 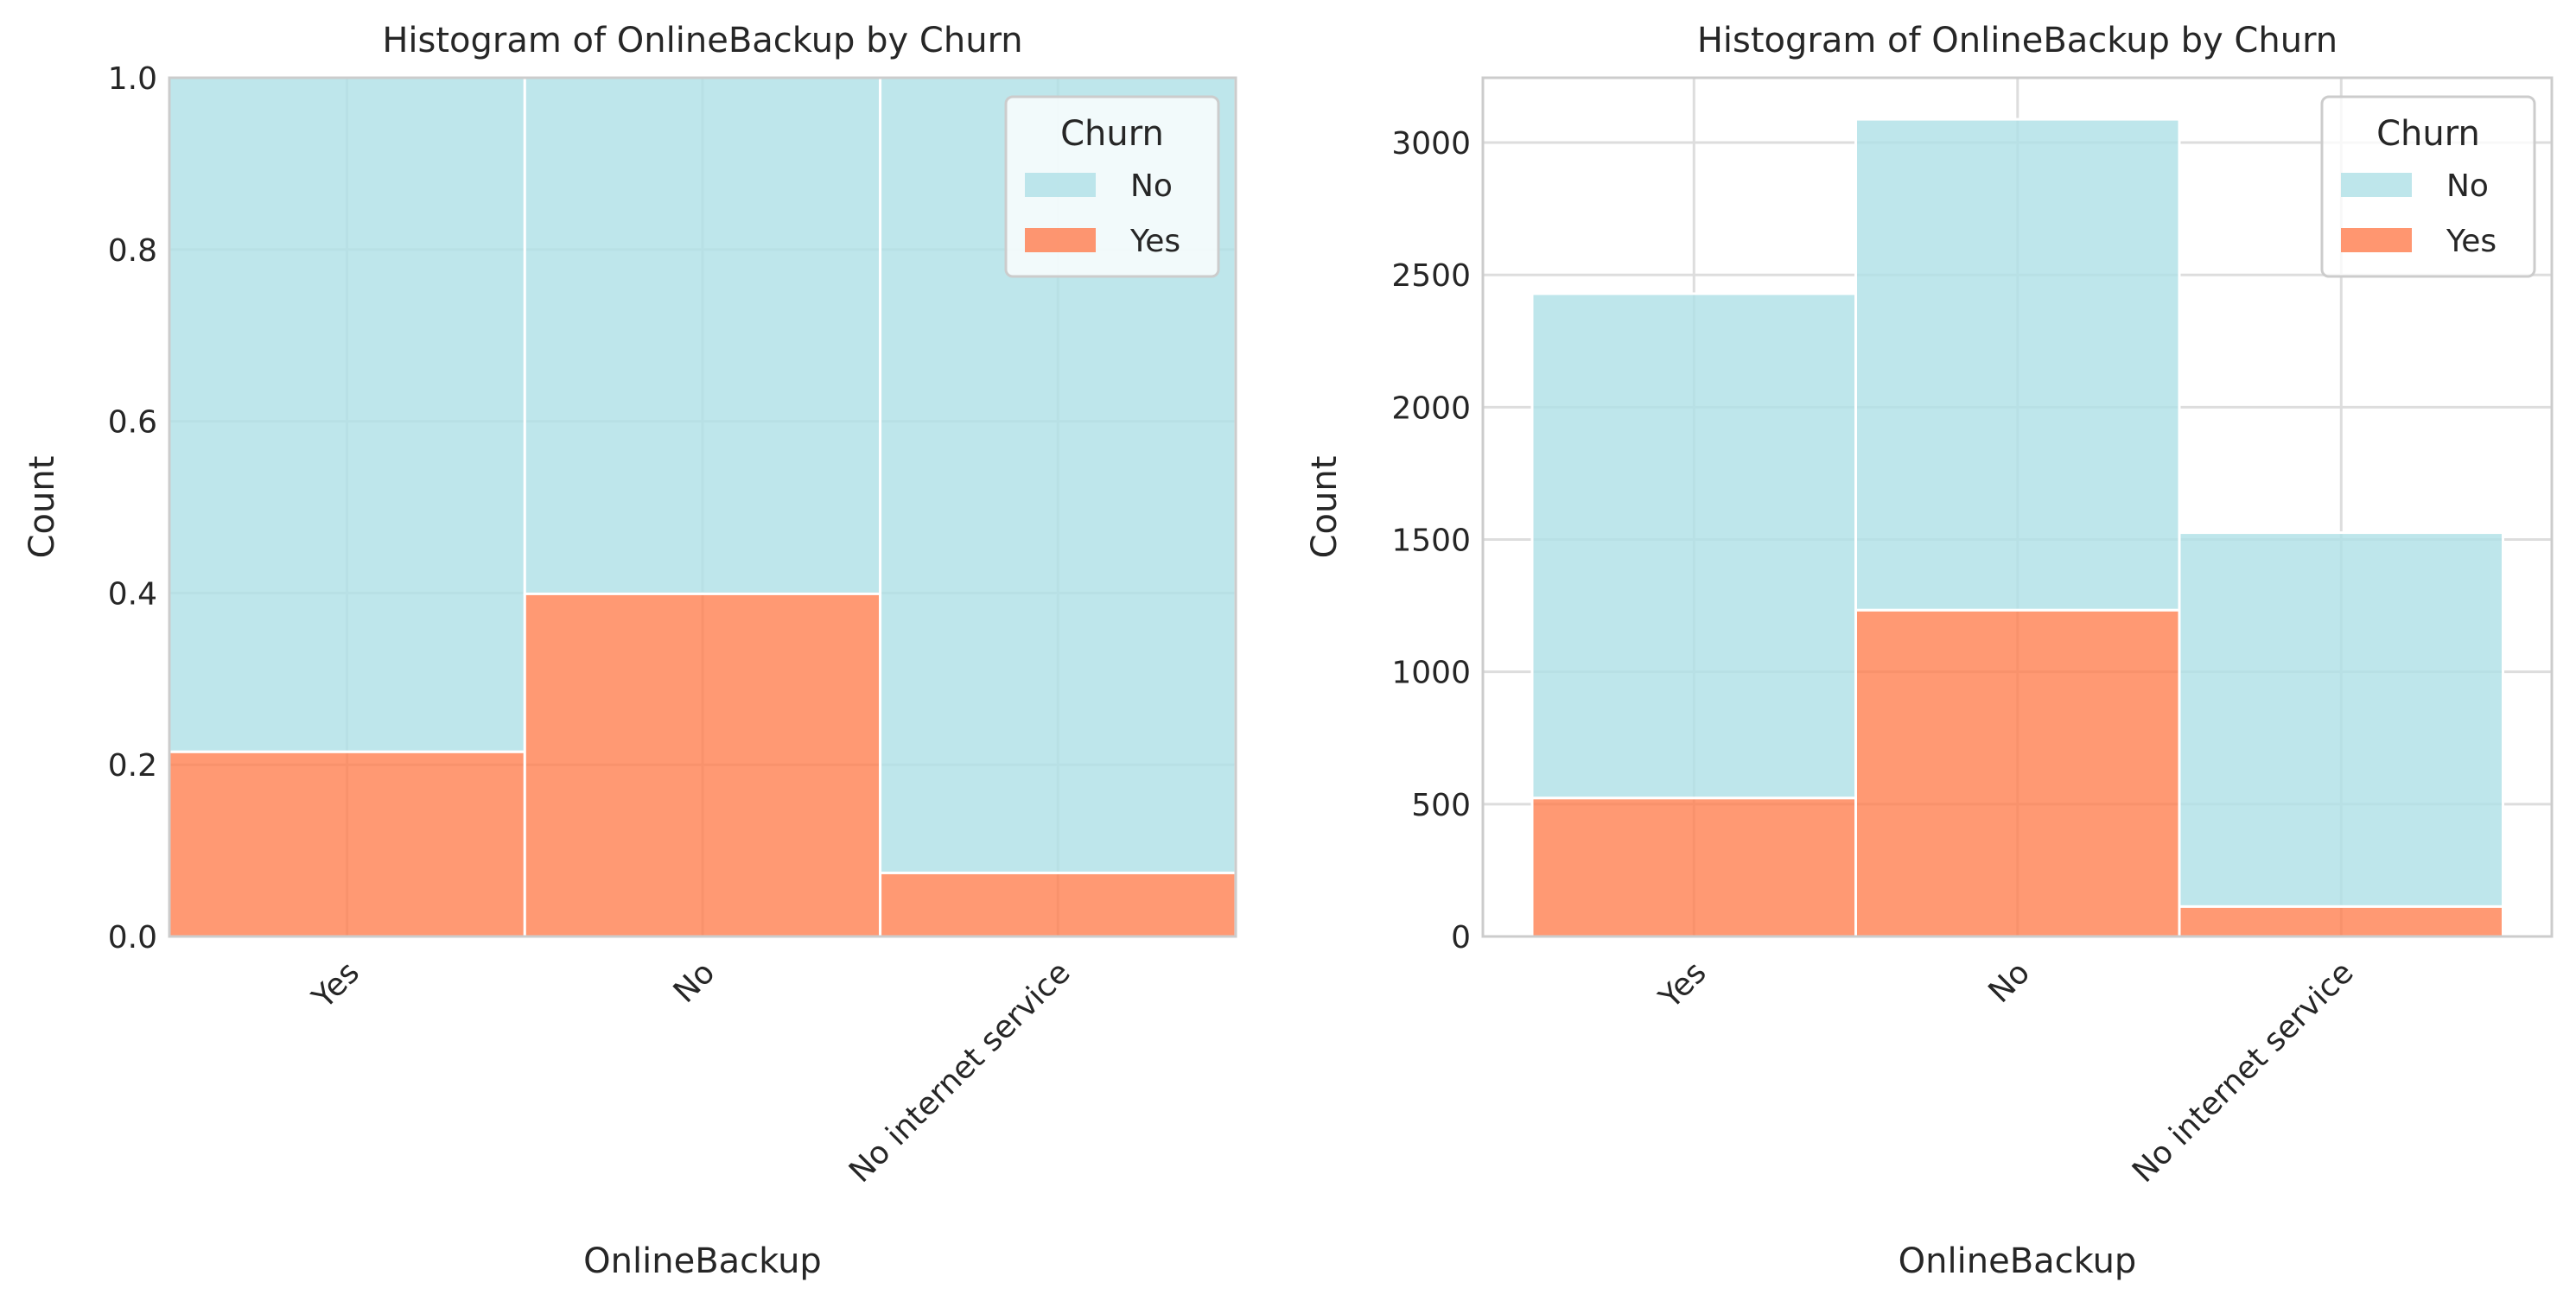 I want to click on y-tick-label: 1.0, so click(x=132, y=79).